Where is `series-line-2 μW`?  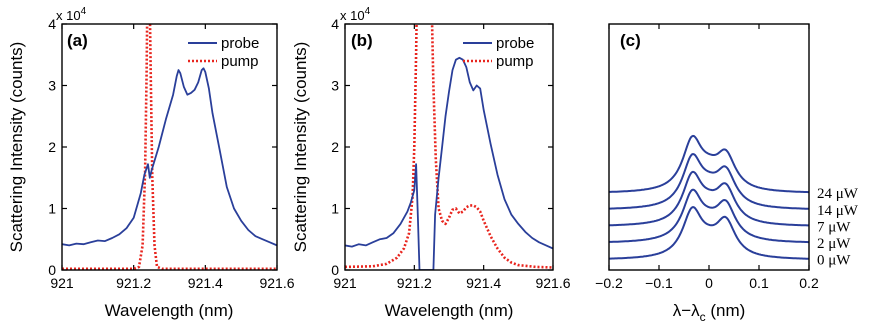 series-line-2 μW is located at coordinates (708, 216).